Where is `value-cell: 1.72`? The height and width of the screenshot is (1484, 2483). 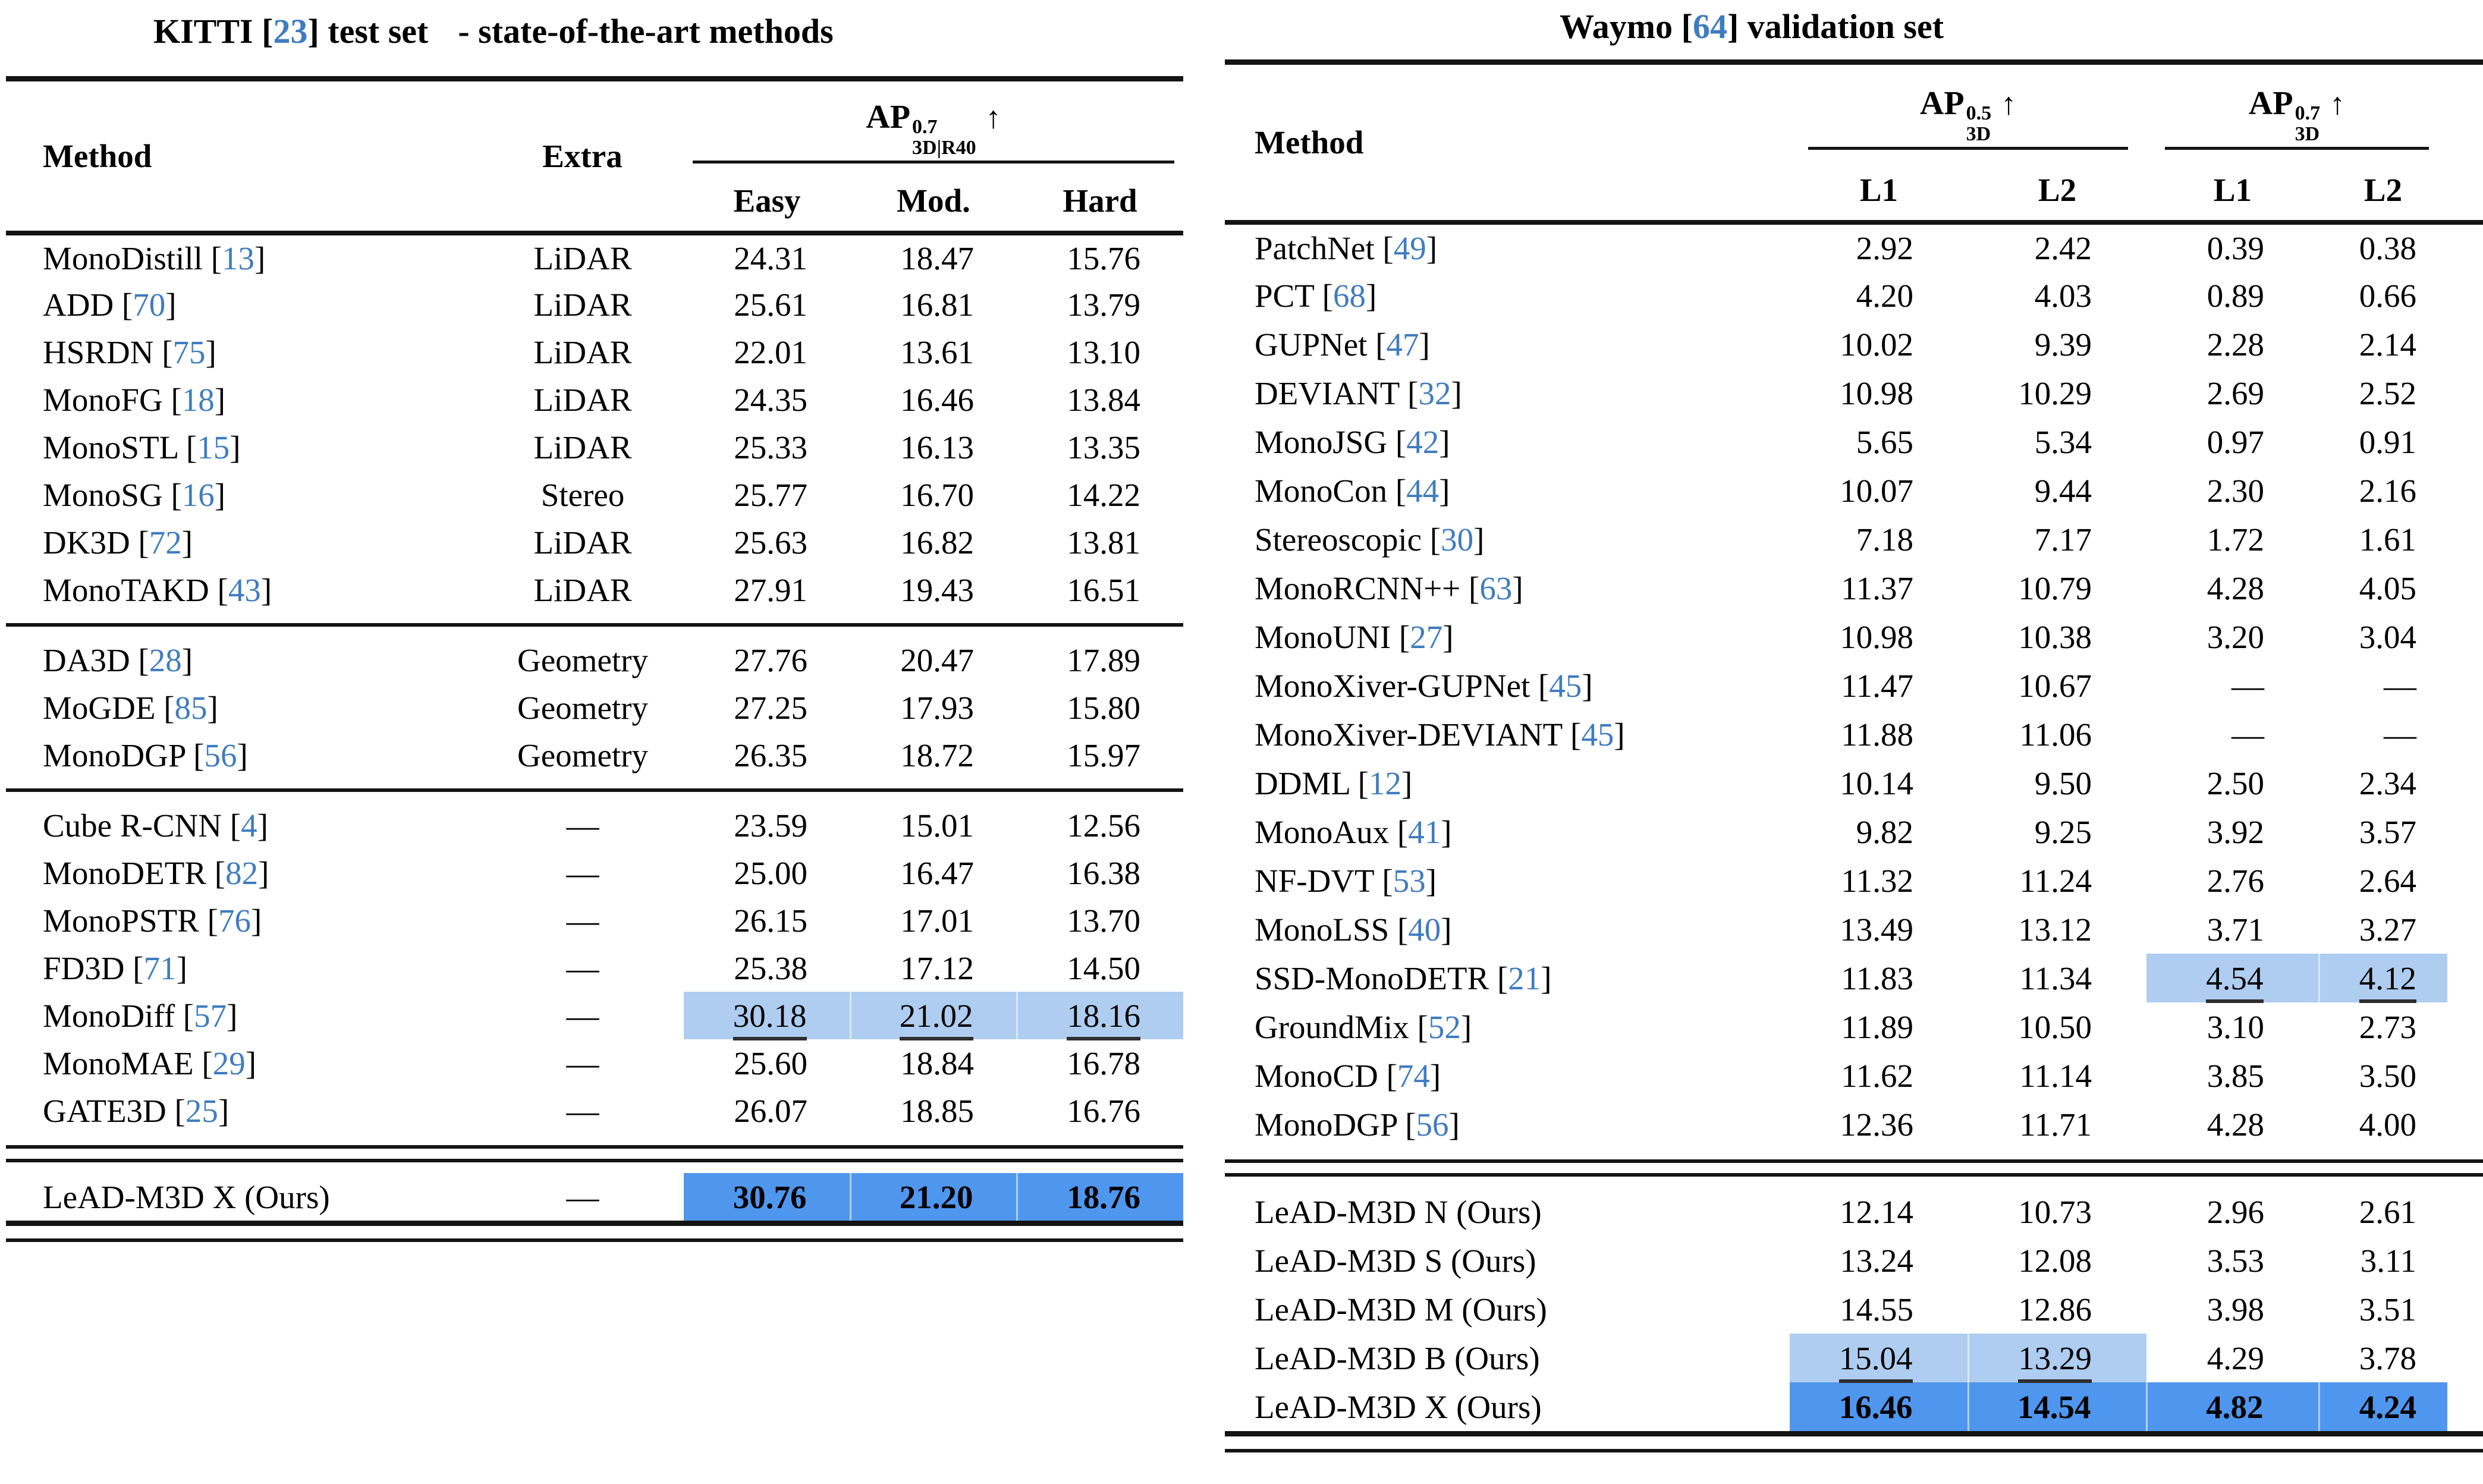 value-cell: 1.72 is located at coordinates (2232, 539).